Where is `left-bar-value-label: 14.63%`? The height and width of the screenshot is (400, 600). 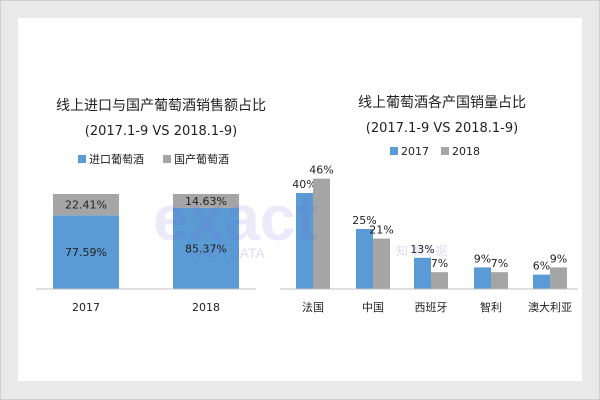
left-bar-value-label: 14.63% is located at coordinates (206, 201).